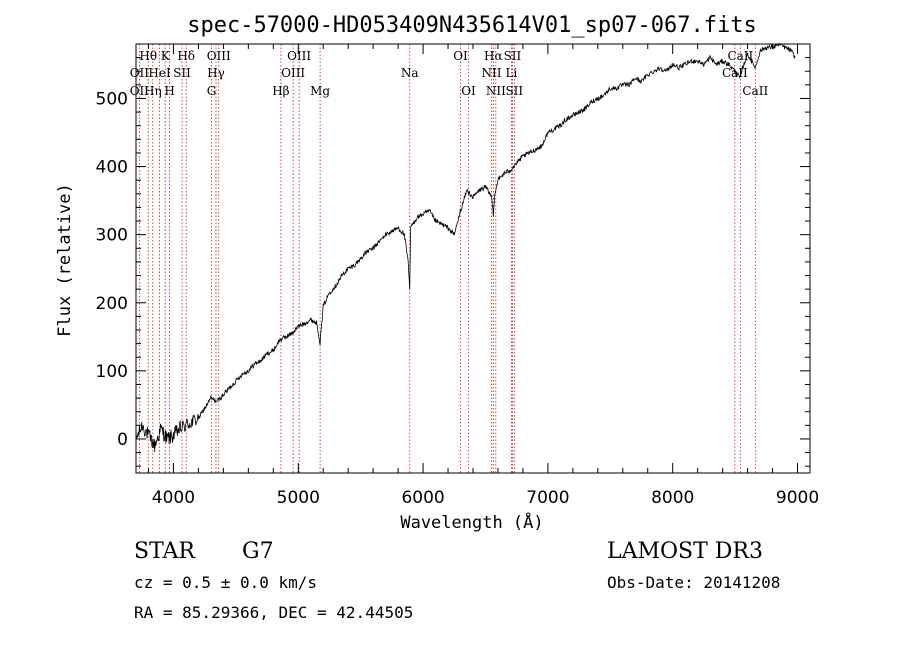  Describe the element at coordinates (112, 236) in the screenshot. I see `y-tick-label: 300` at that location.